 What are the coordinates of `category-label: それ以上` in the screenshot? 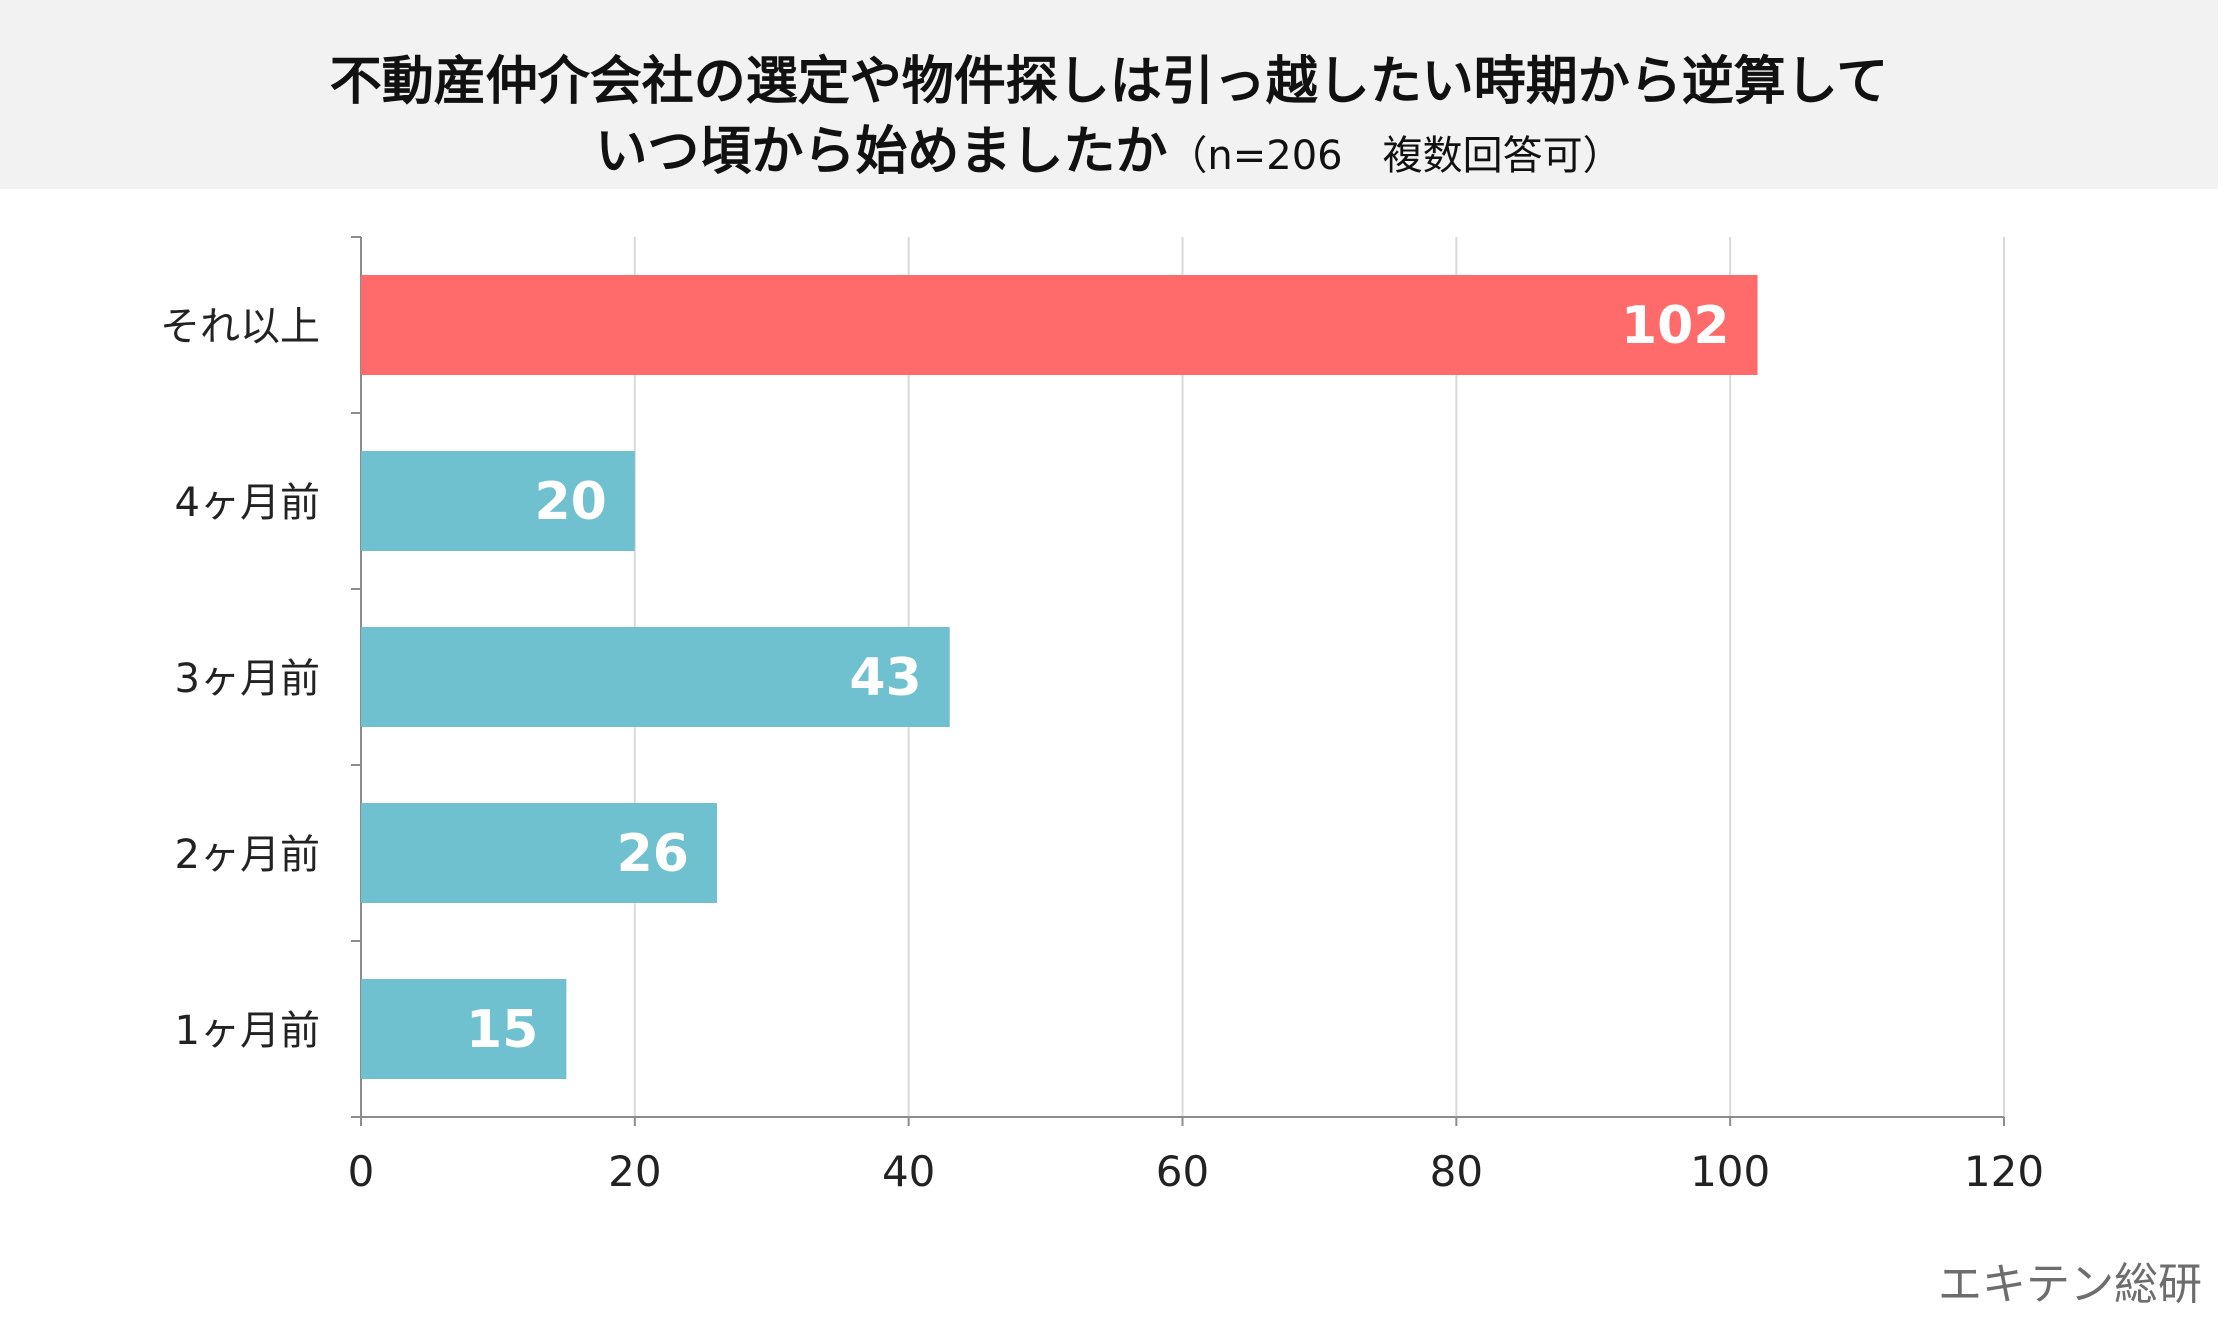 It's located at (240, 327).